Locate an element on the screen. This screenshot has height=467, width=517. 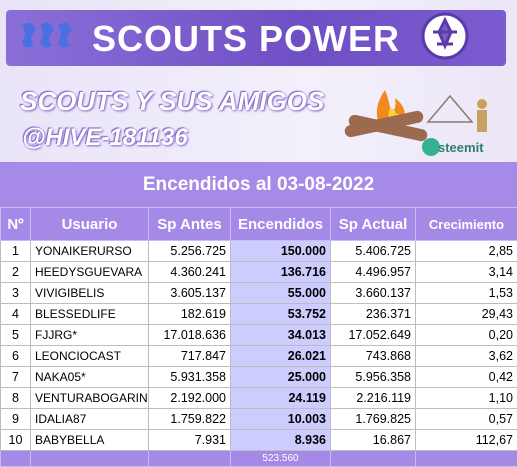
cell: FJJRG* is located at coordinates (90, 335).